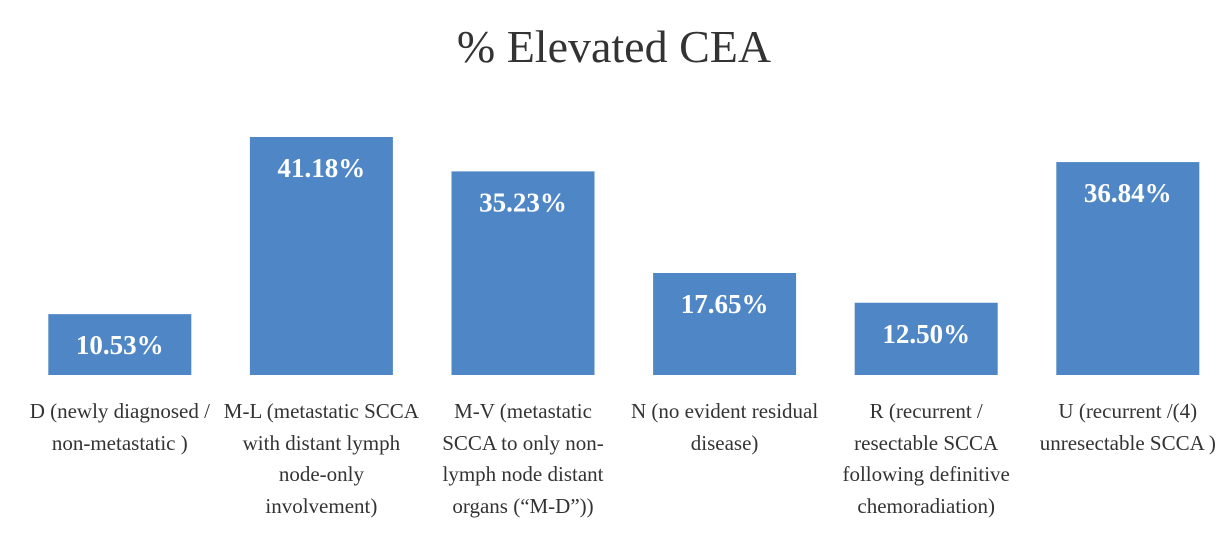 The image size is (1228, 554). I want to click on data-label: 36.84%, so click(1128, 193).